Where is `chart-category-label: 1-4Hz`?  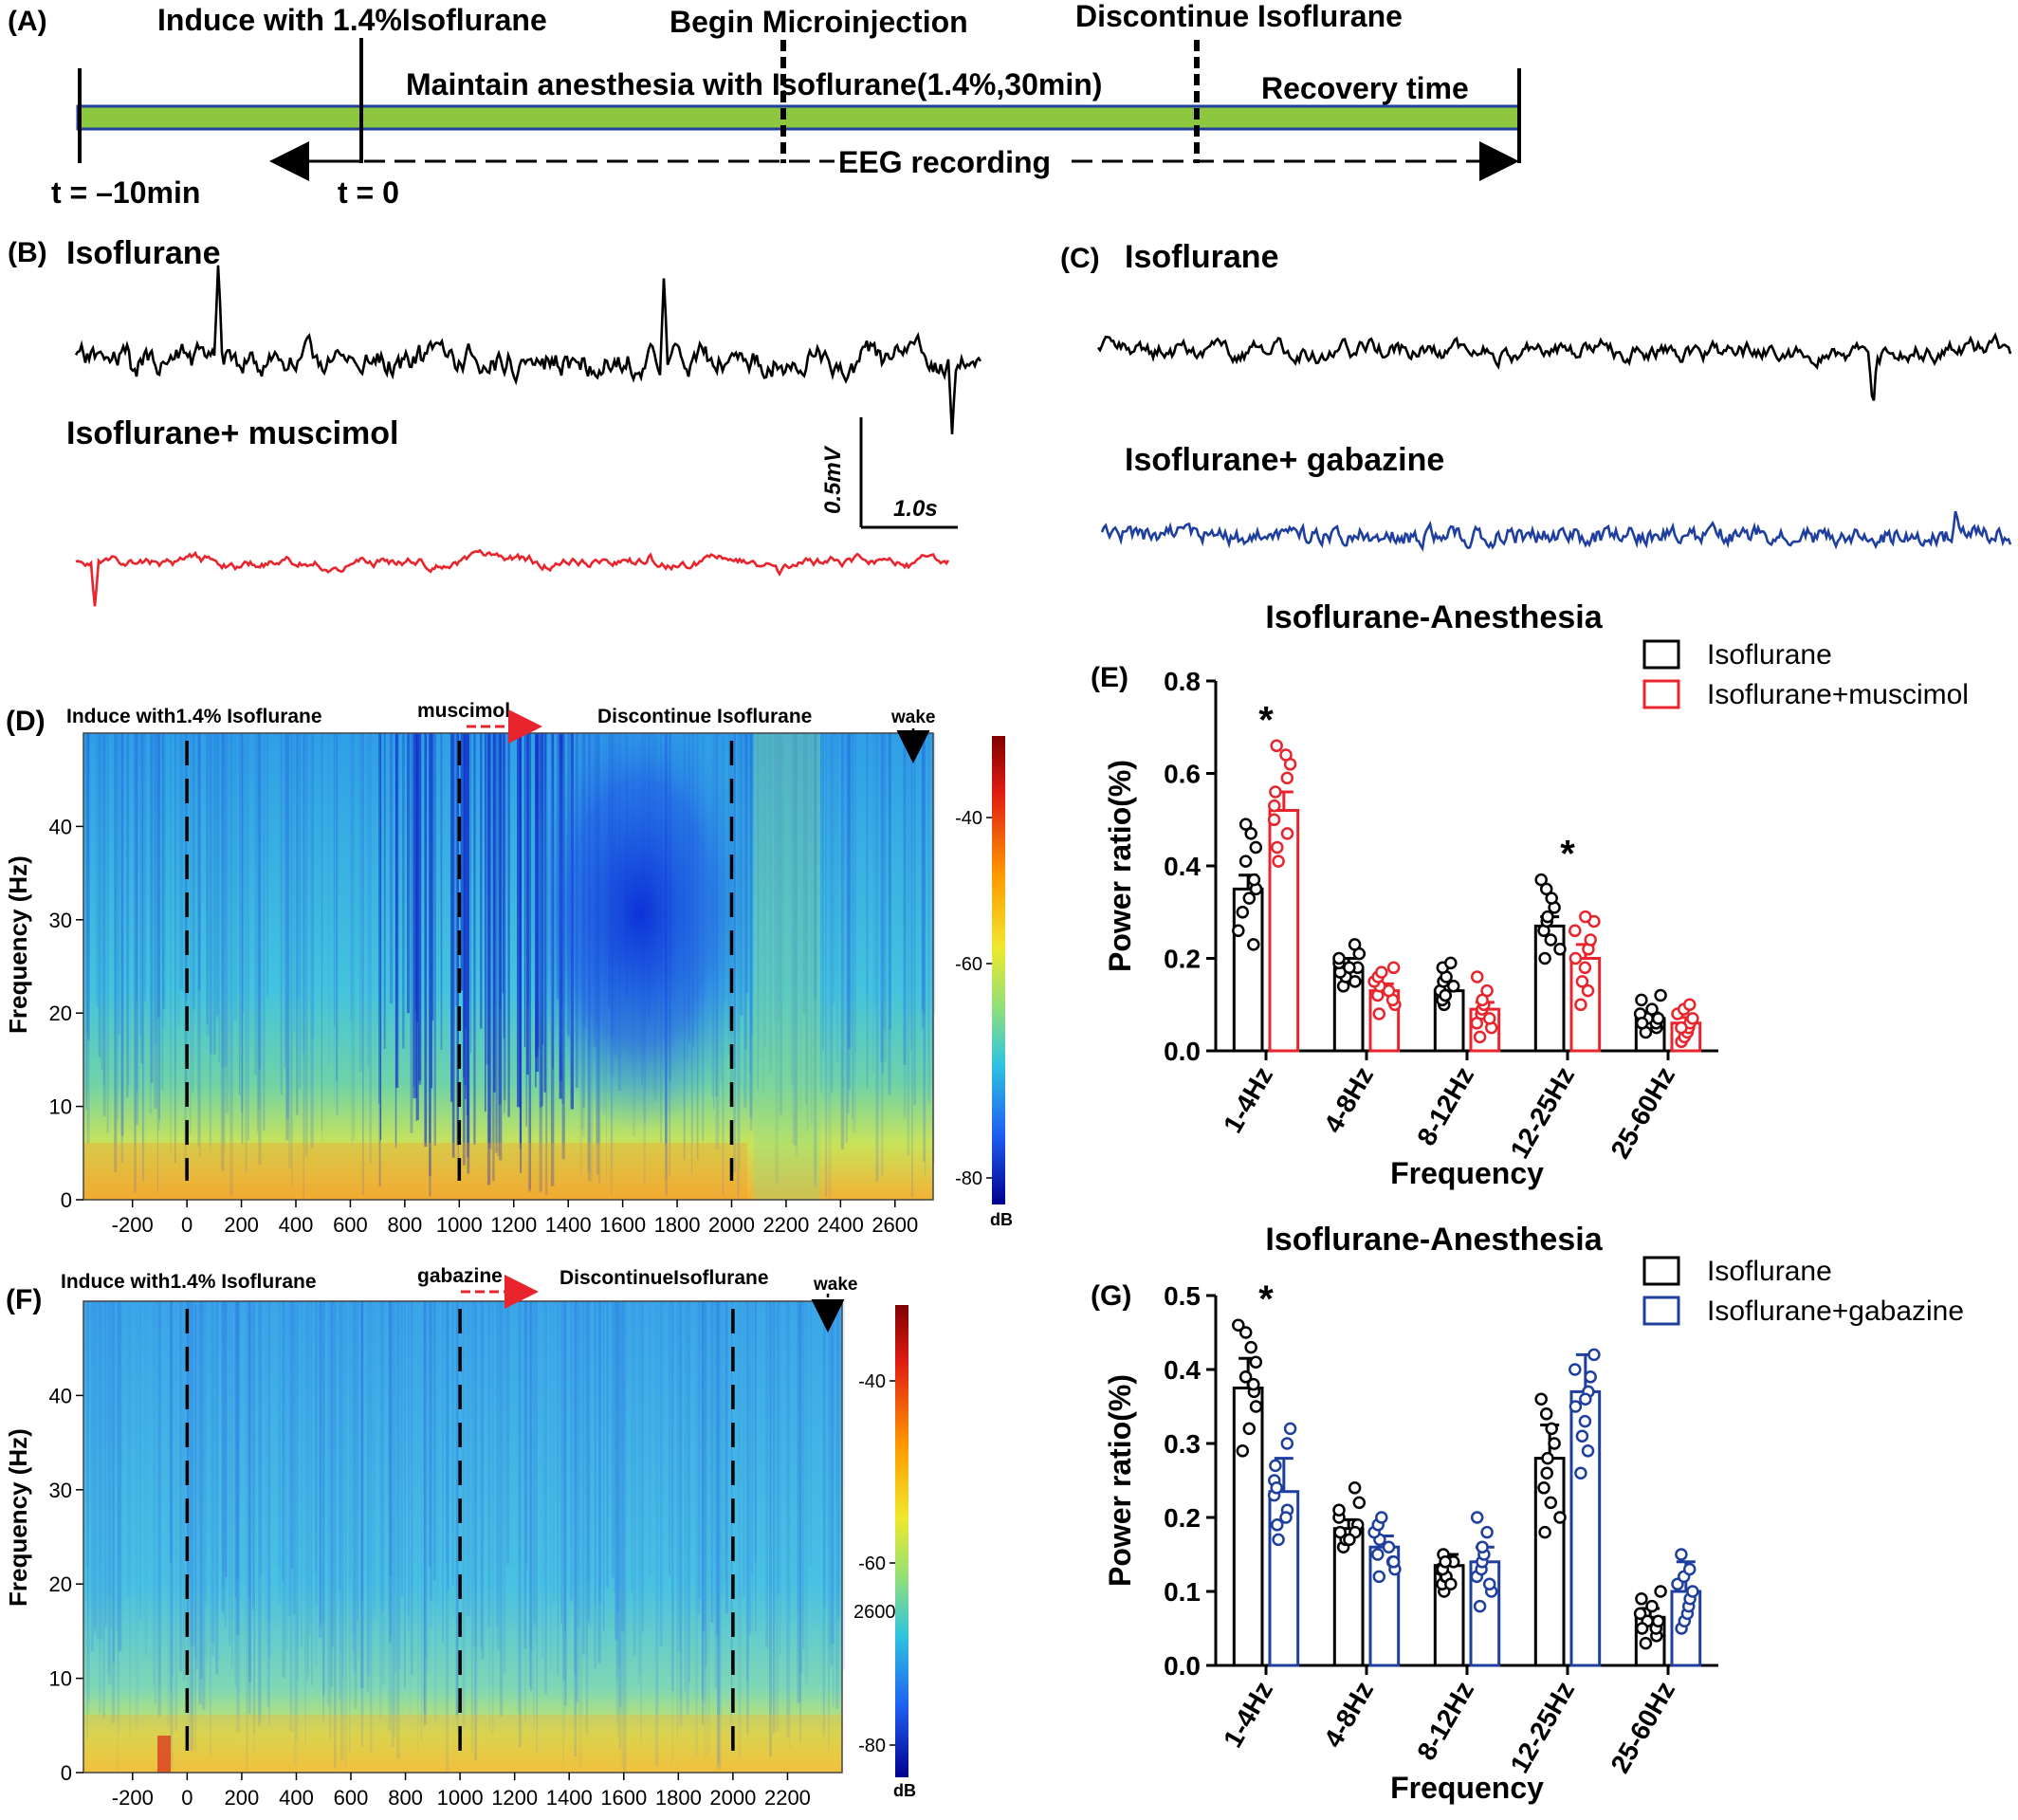
chart-category-label: 1-4Hz is located at coordinates (1248, 1100).